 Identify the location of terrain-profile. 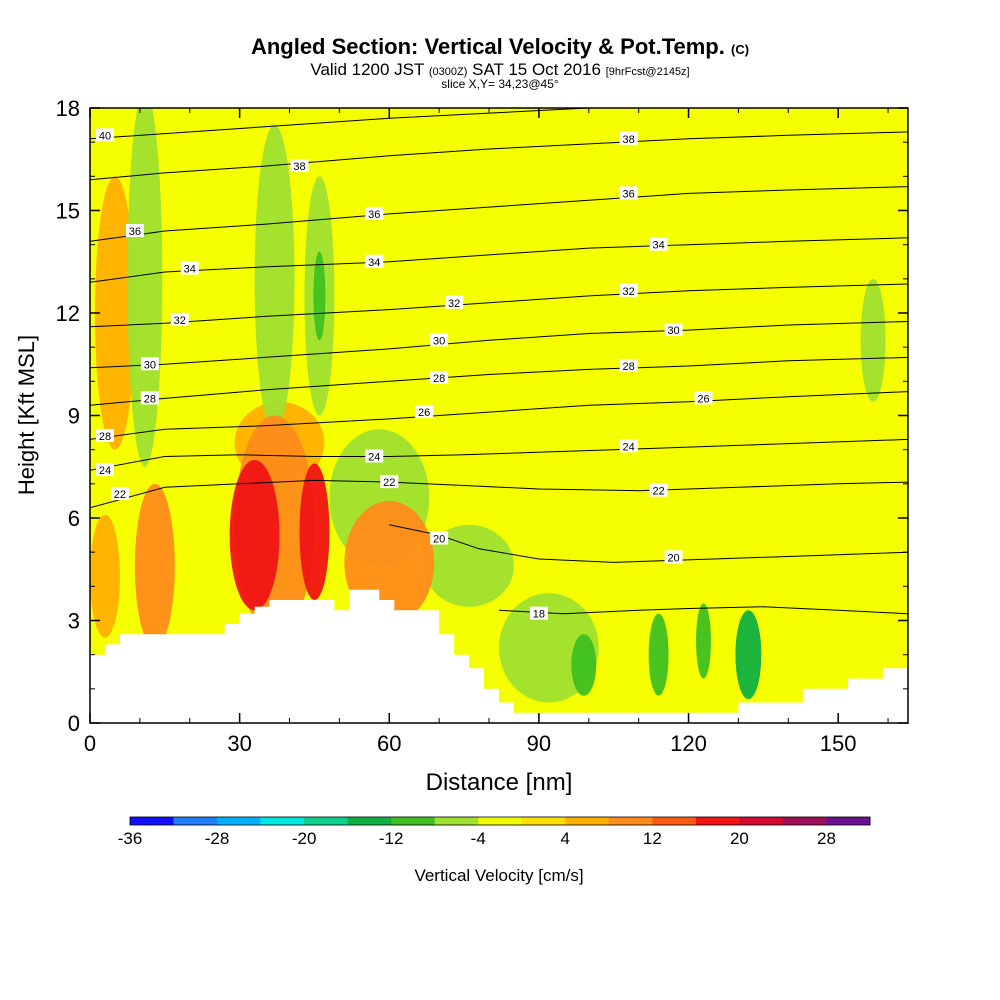
(499, 656).